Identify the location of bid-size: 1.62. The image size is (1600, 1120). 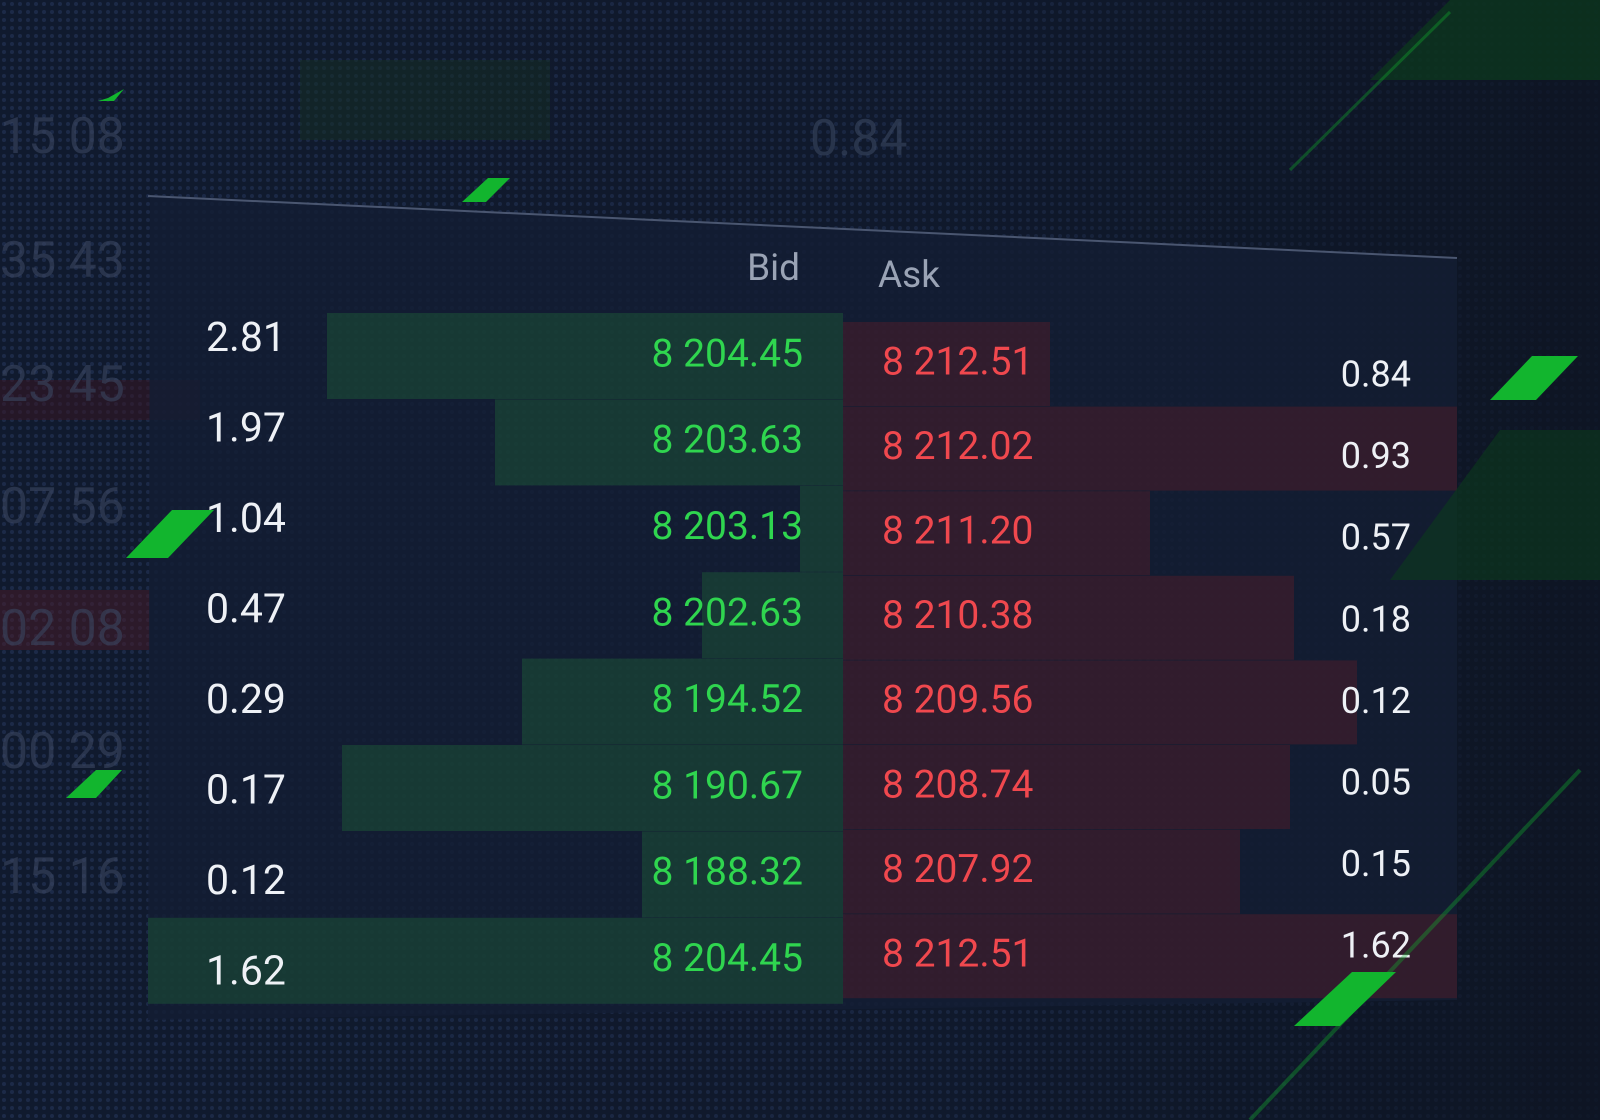
(246, 971).